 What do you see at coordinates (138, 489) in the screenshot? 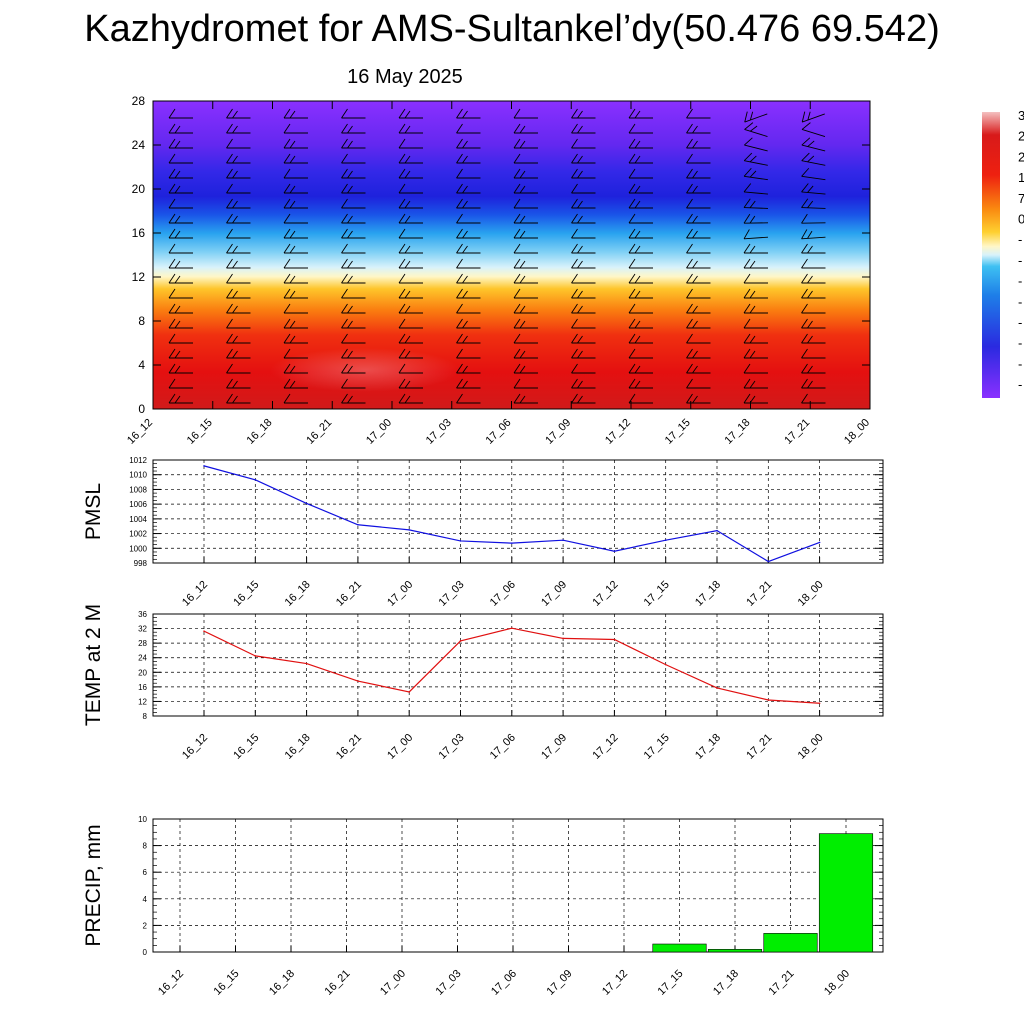
I see `ytick-label: 1008` at bounding box center [138, 489].